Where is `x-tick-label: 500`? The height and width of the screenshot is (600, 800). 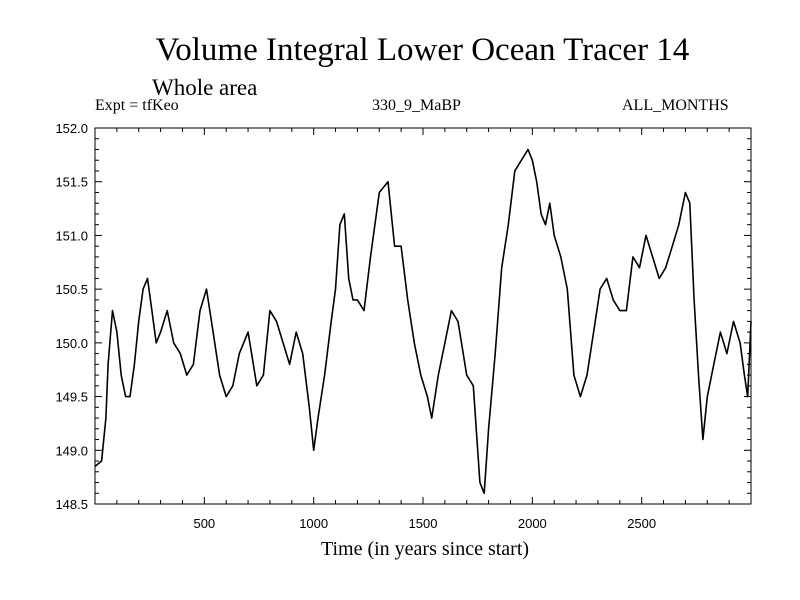
x-tick-label: 500 is located at coordinates (204, 523).